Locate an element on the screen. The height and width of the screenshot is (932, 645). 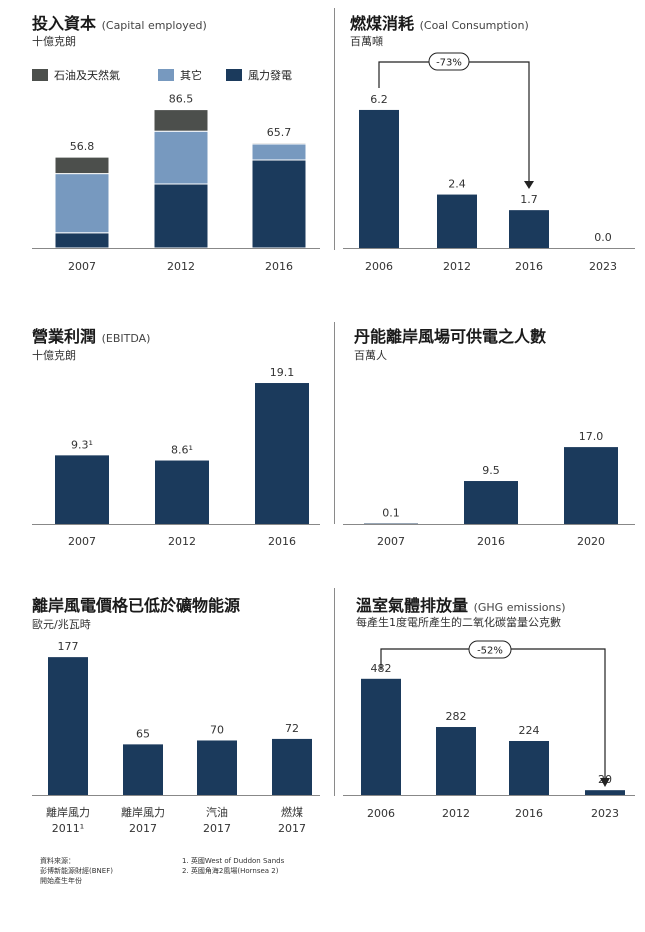
ghg-change-label: -52% is located at coordinates (490, 651).